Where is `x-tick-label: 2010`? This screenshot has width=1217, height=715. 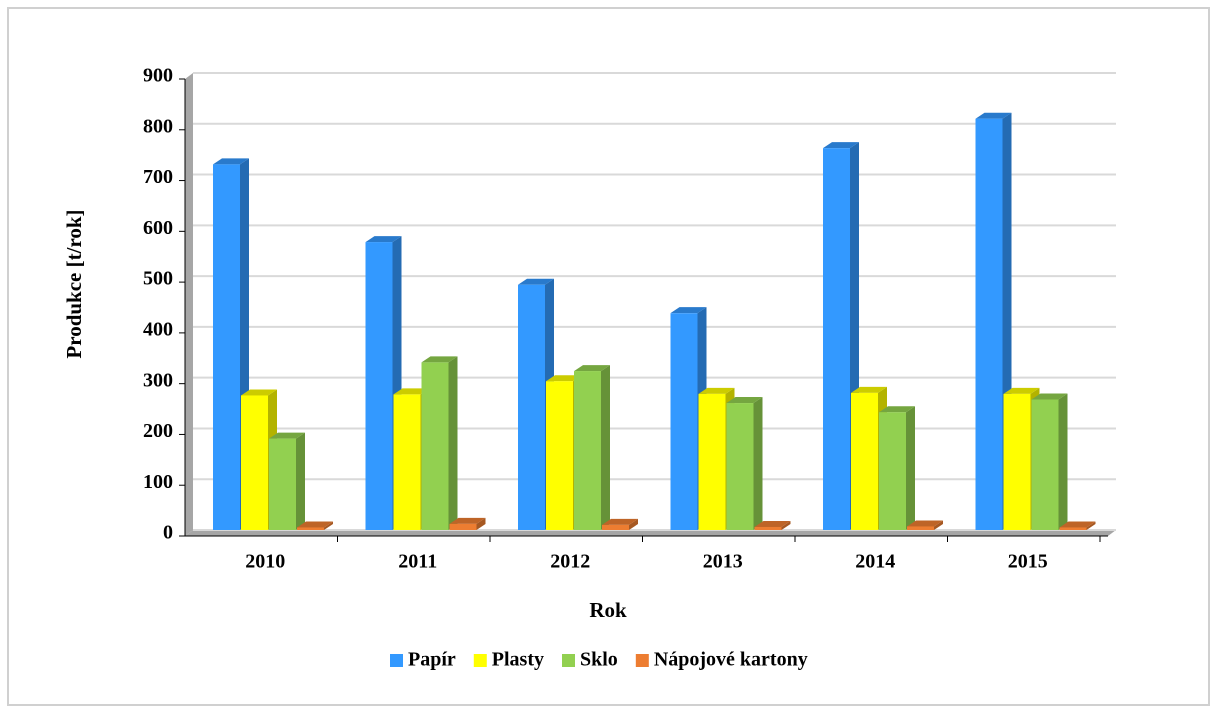 x-tick-label: 2010 is located at coordinates (265, 562).